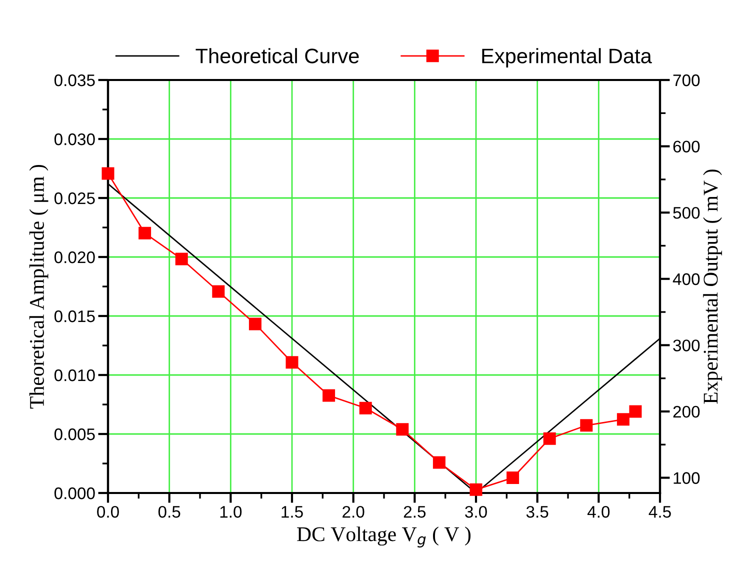  Describe the element at coordinates (74, 139) in the screenshot. I see `y-tick-label: 0.030` at that location.